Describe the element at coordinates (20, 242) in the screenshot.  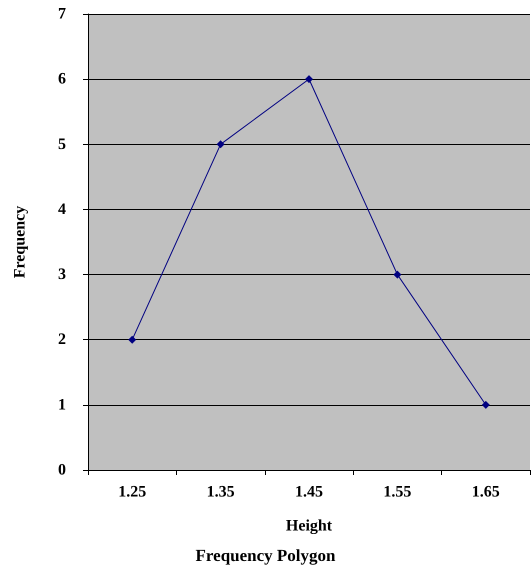
I see `y-axis-title: Frequency` at that location.